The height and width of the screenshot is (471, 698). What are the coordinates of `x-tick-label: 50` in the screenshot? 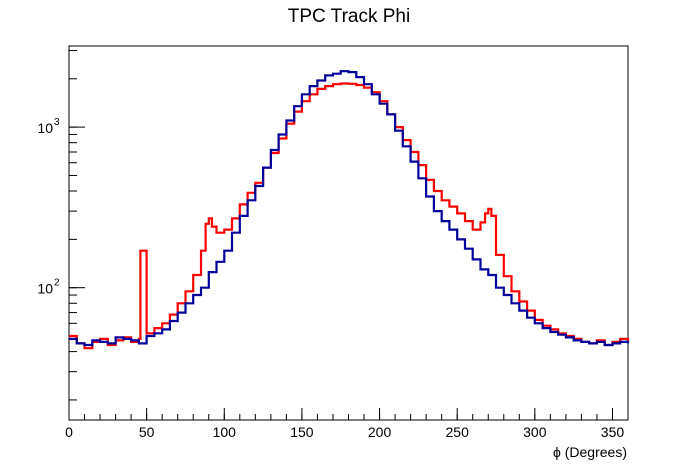 It's located at (147, 432).